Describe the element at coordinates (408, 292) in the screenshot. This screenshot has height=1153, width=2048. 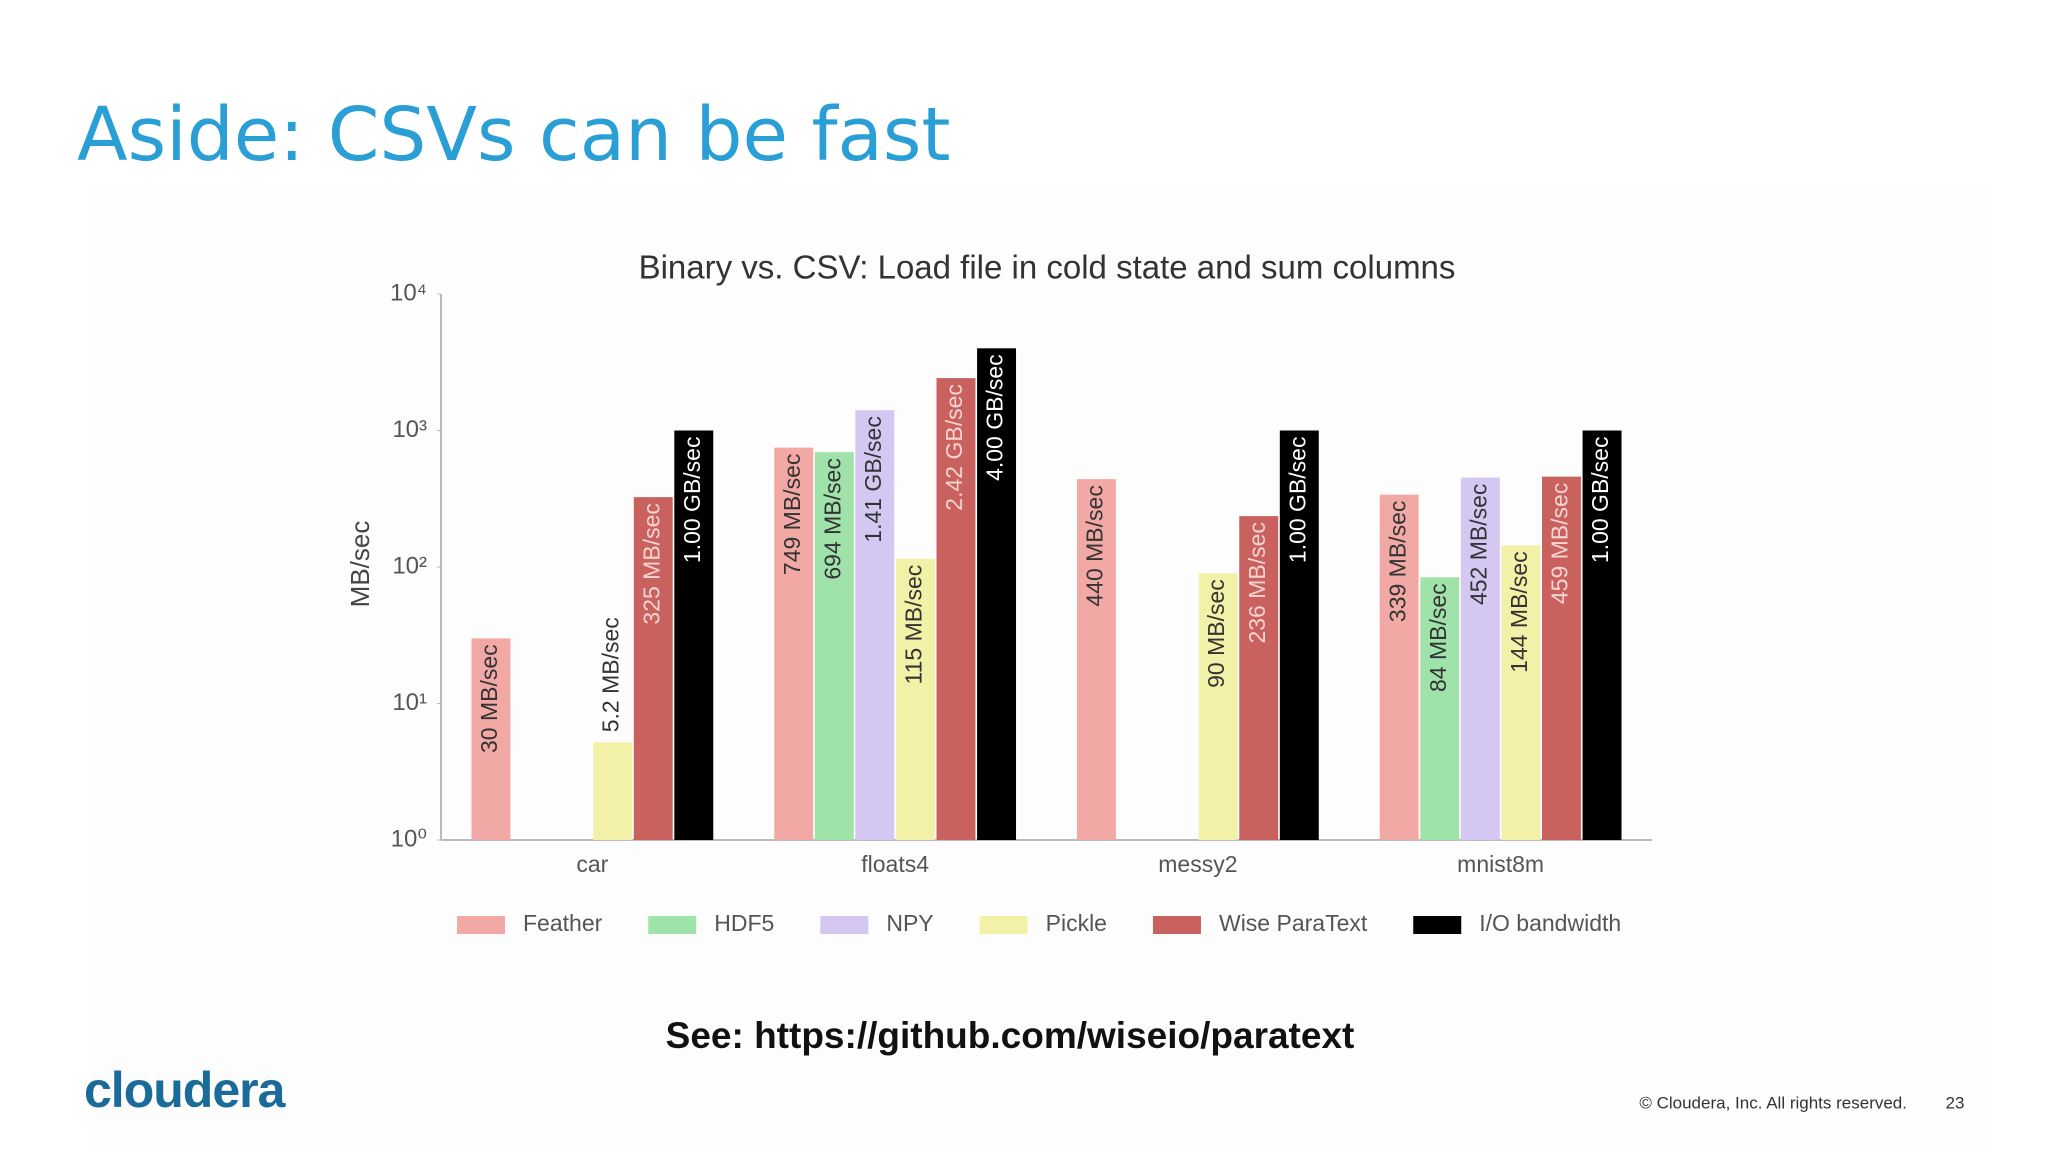
I see `y-tick-label: 10⁴` at that location.